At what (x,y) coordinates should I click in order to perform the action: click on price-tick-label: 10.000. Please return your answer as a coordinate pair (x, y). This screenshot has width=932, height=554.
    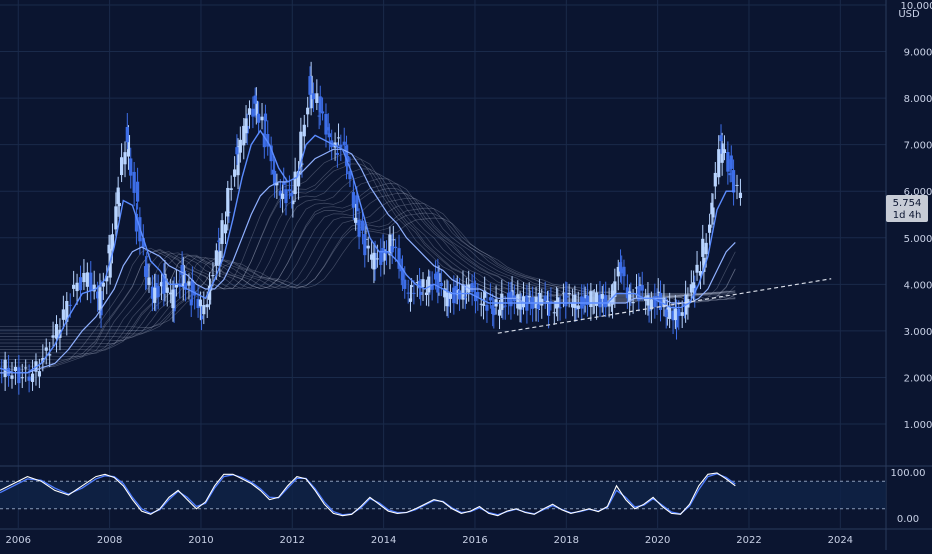
    Looking at the image, I should click on (916, 6).